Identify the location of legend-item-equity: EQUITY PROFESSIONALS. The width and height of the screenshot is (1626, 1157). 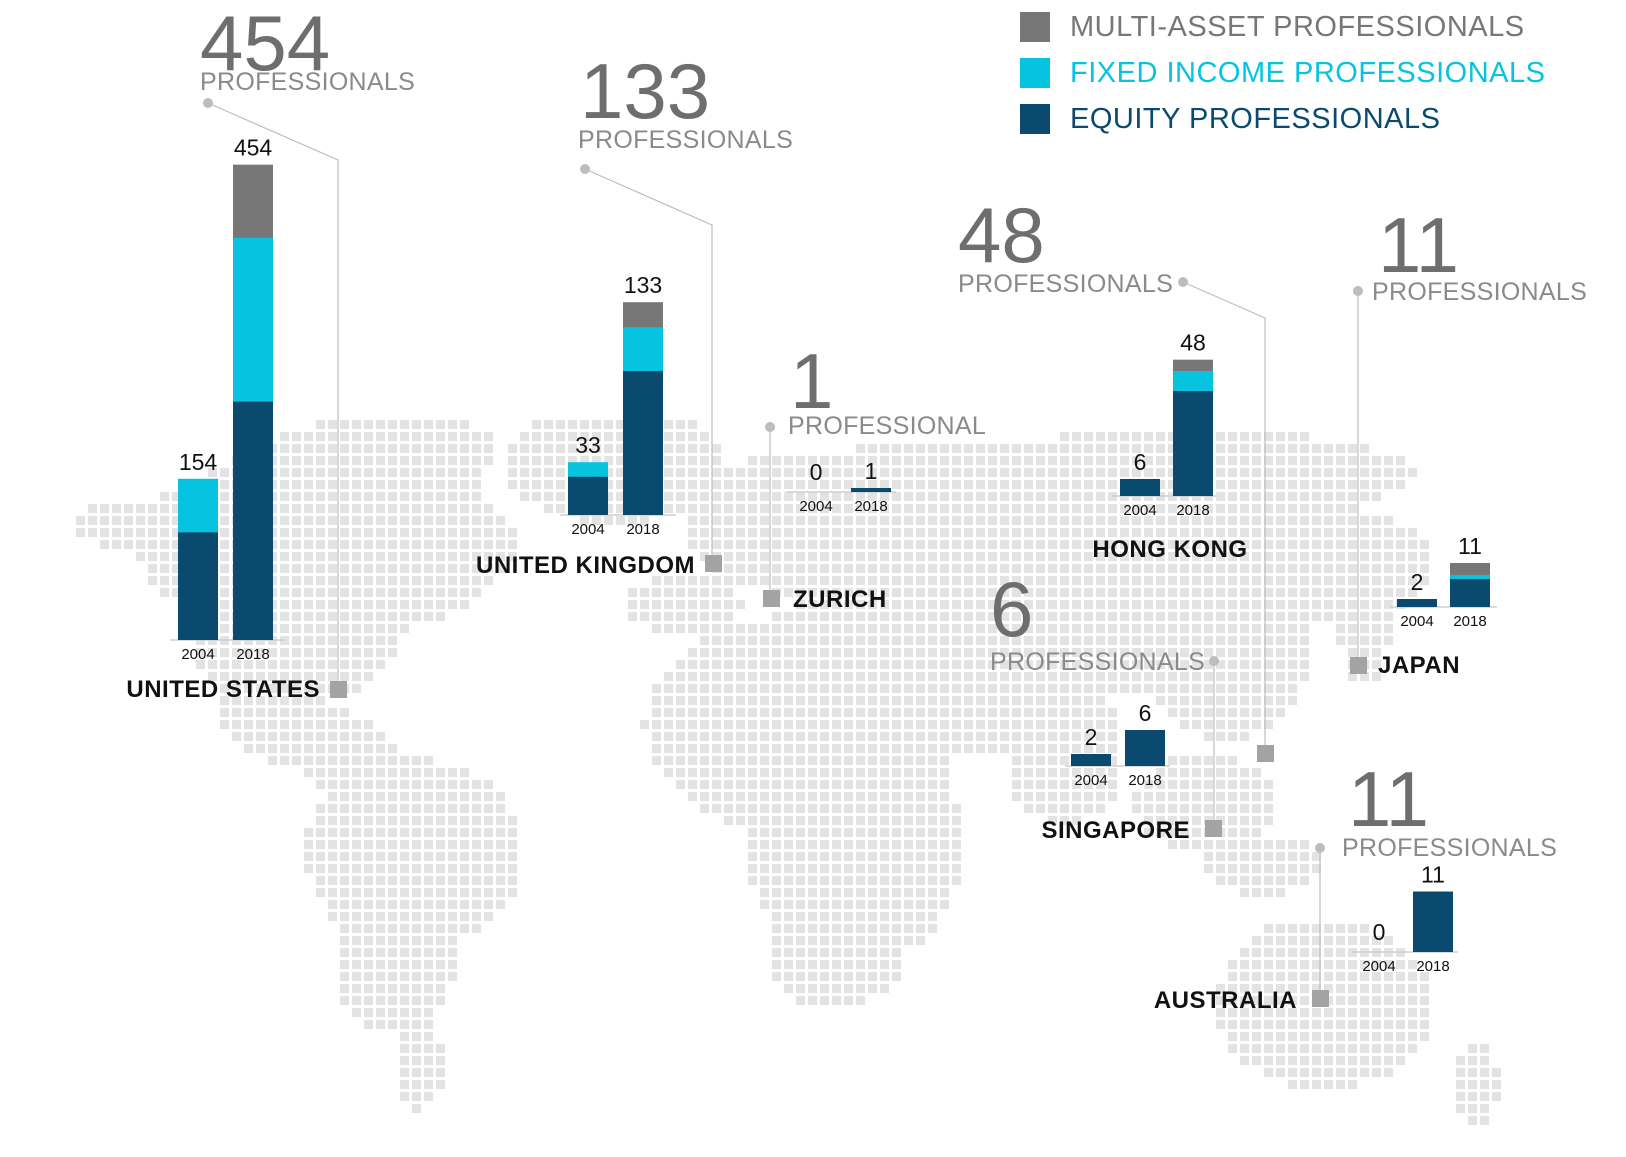
(1282, 119).